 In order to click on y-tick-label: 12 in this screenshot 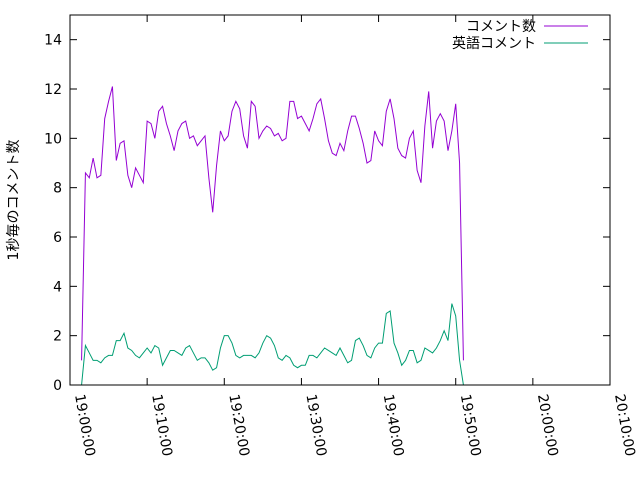, I will do `click(53, 90)`.